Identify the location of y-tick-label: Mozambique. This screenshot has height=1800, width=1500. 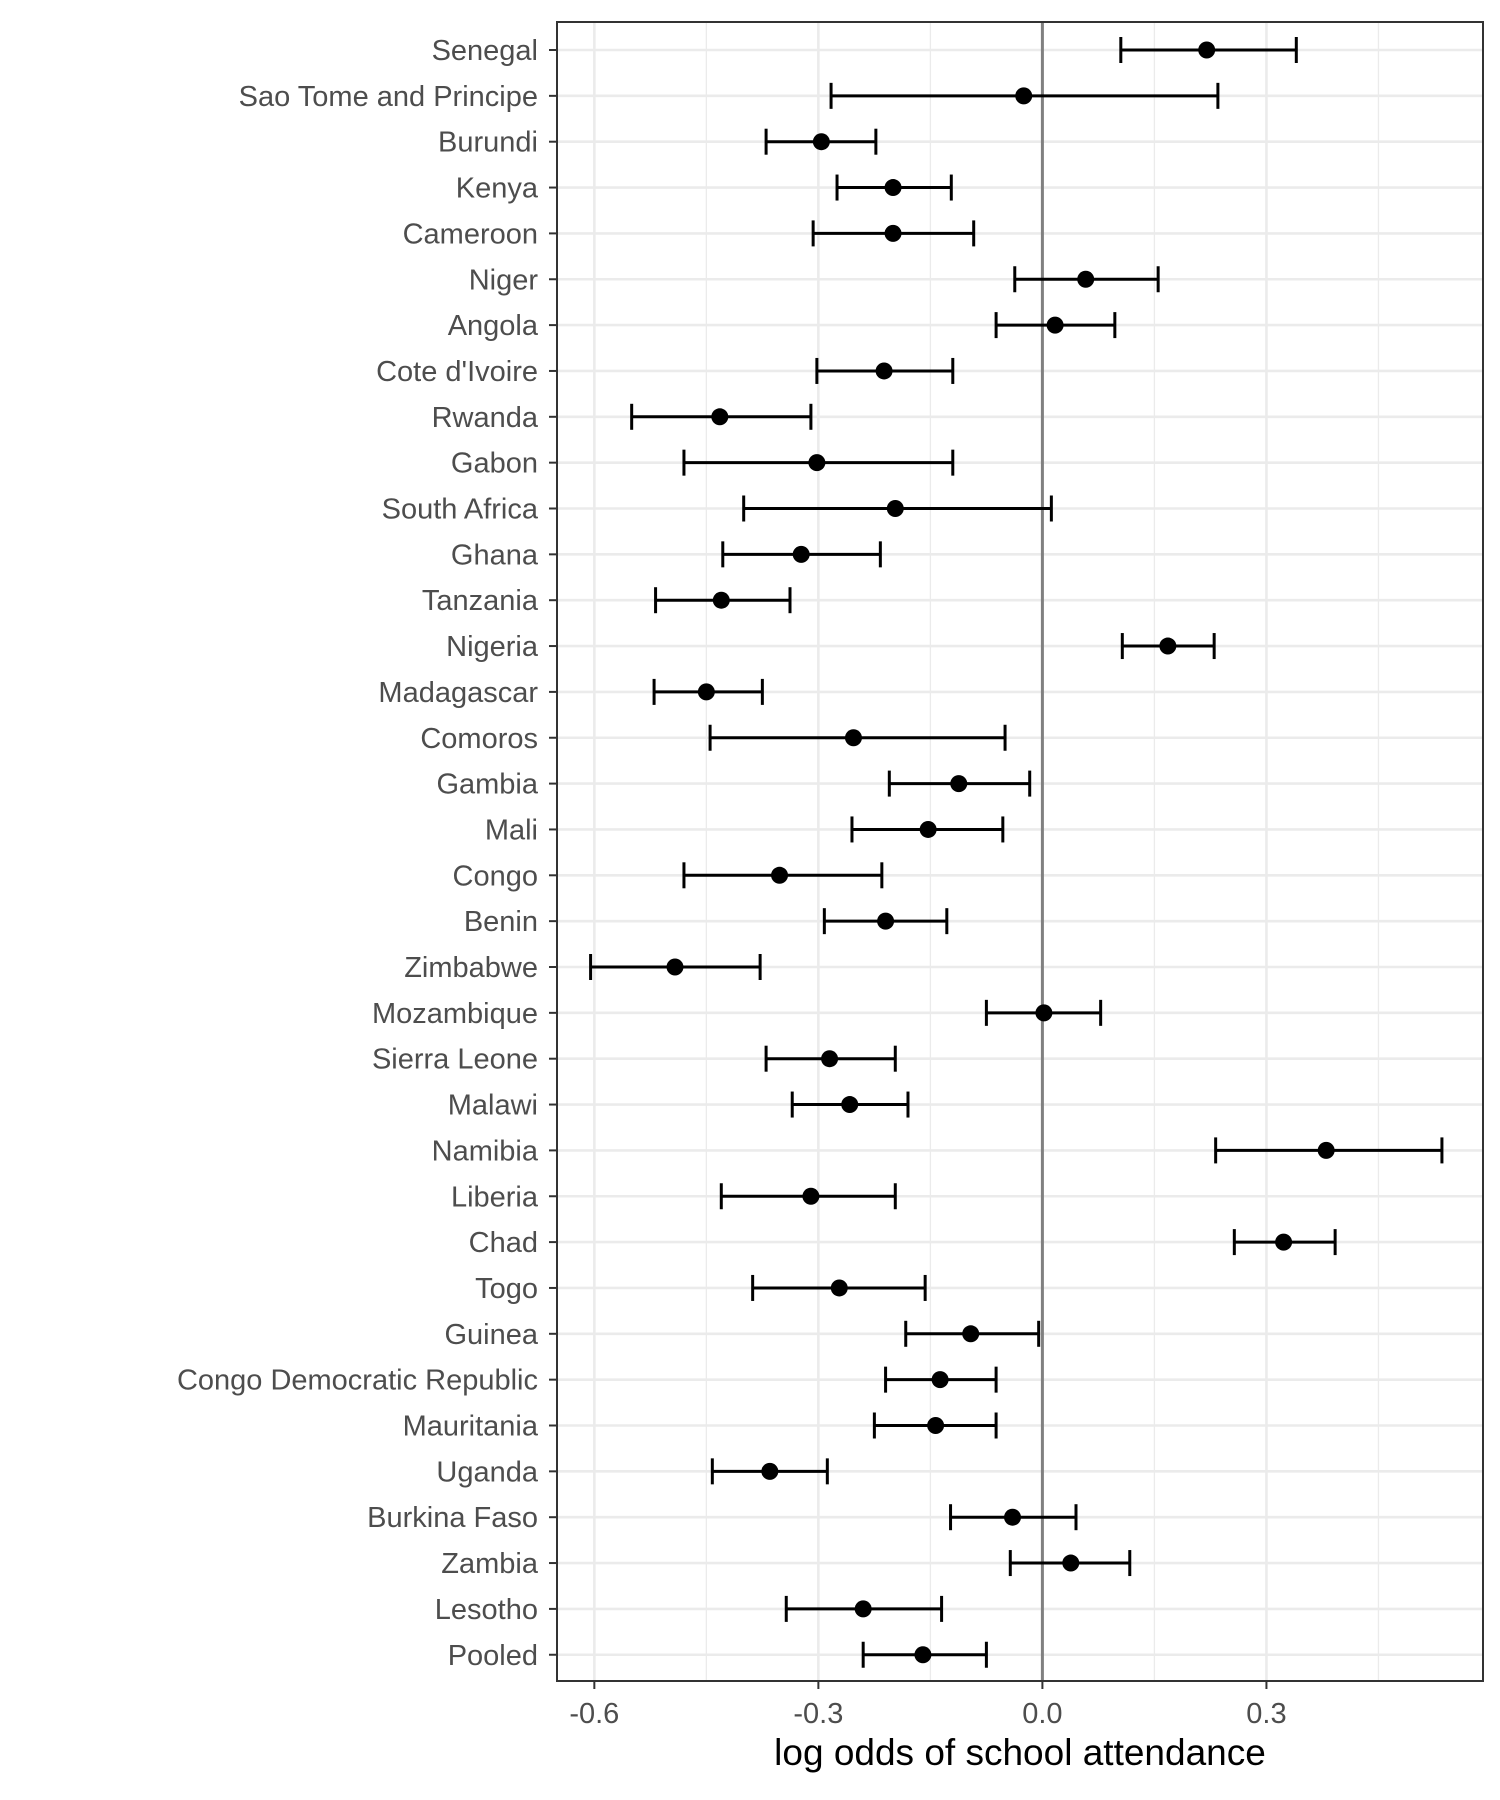
(455, 1014).